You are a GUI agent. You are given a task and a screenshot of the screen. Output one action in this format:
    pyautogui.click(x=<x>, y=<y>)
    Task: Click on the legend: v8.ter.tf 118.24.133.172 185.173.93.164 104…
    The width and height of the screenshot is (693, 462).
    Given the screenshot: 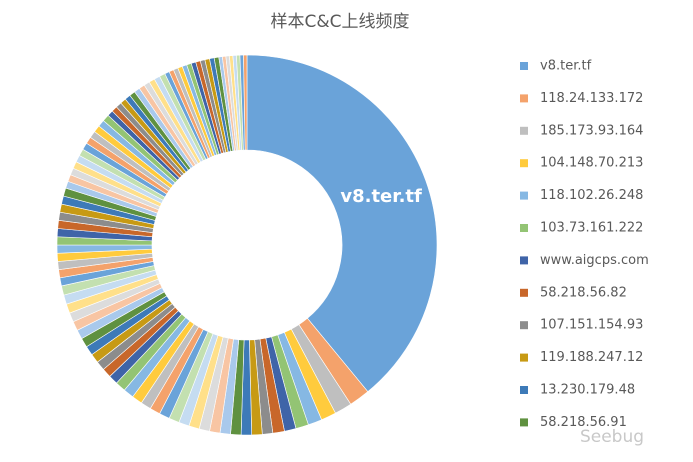 What is the action you would take?
    pyautogui.click(x=584, y=244)
    